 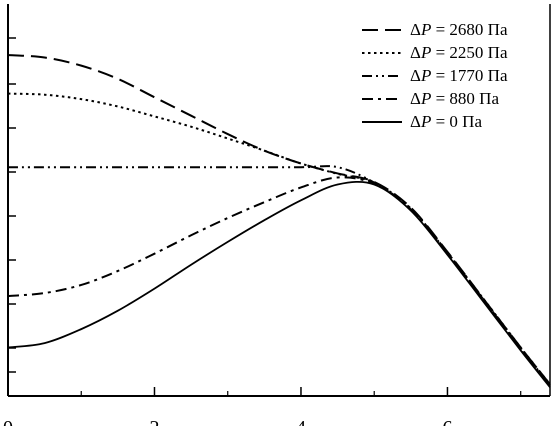 What do you see at coordinates (154, 421) in the screenshot?
I see `x-tick-label-1: 2` at bounding box center [154, 421].